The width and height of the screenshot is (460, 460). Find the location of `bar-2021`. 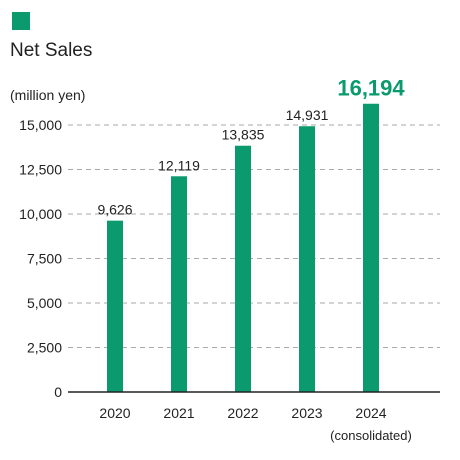

bar-2021 is located at coordinates (179, 284).